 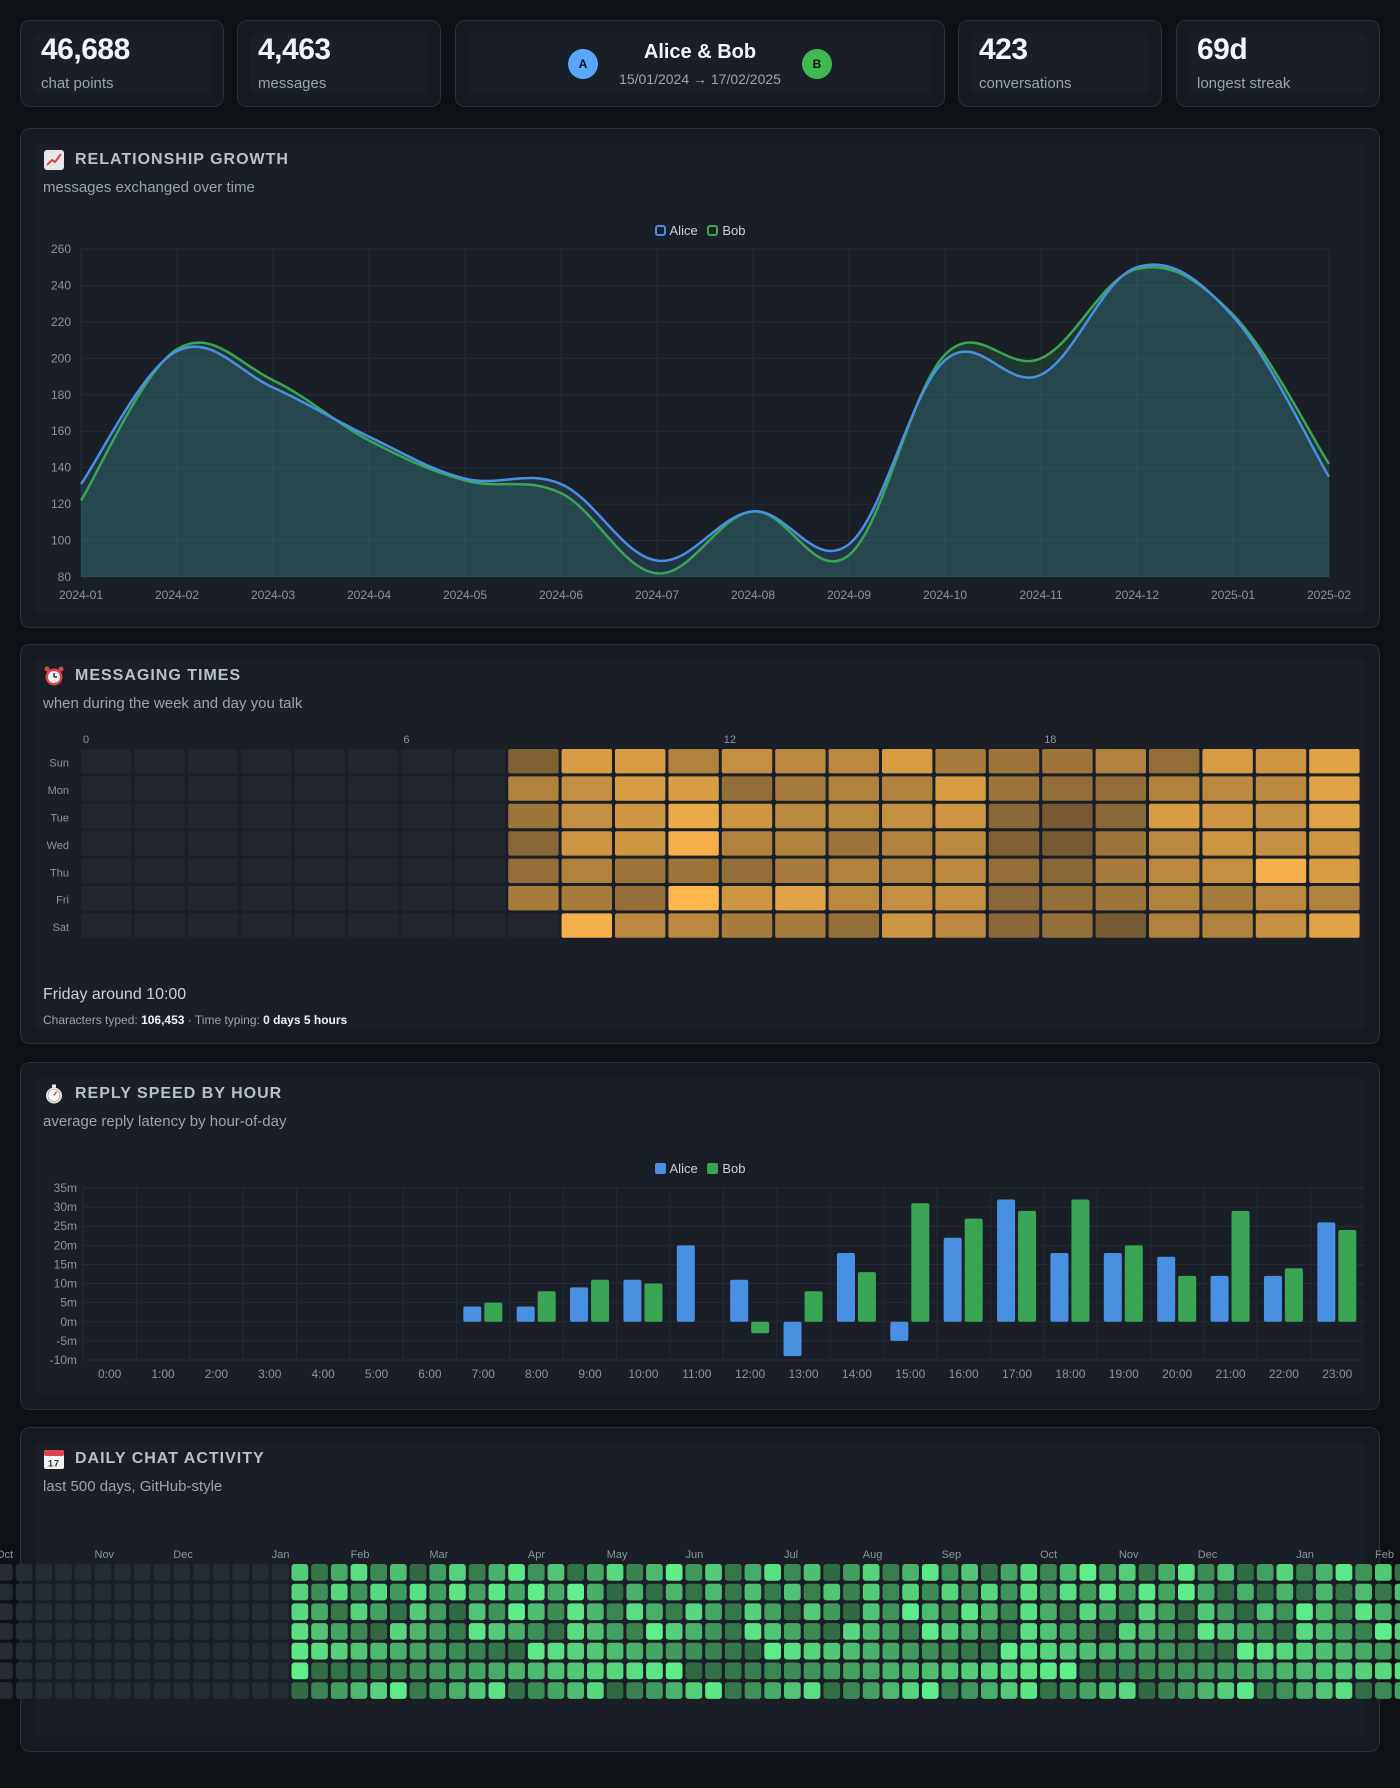 What do you see at coordinates (873, 1555) in the screenshot?
I see `month-label: Aug` at bounding box center [873, 1555].